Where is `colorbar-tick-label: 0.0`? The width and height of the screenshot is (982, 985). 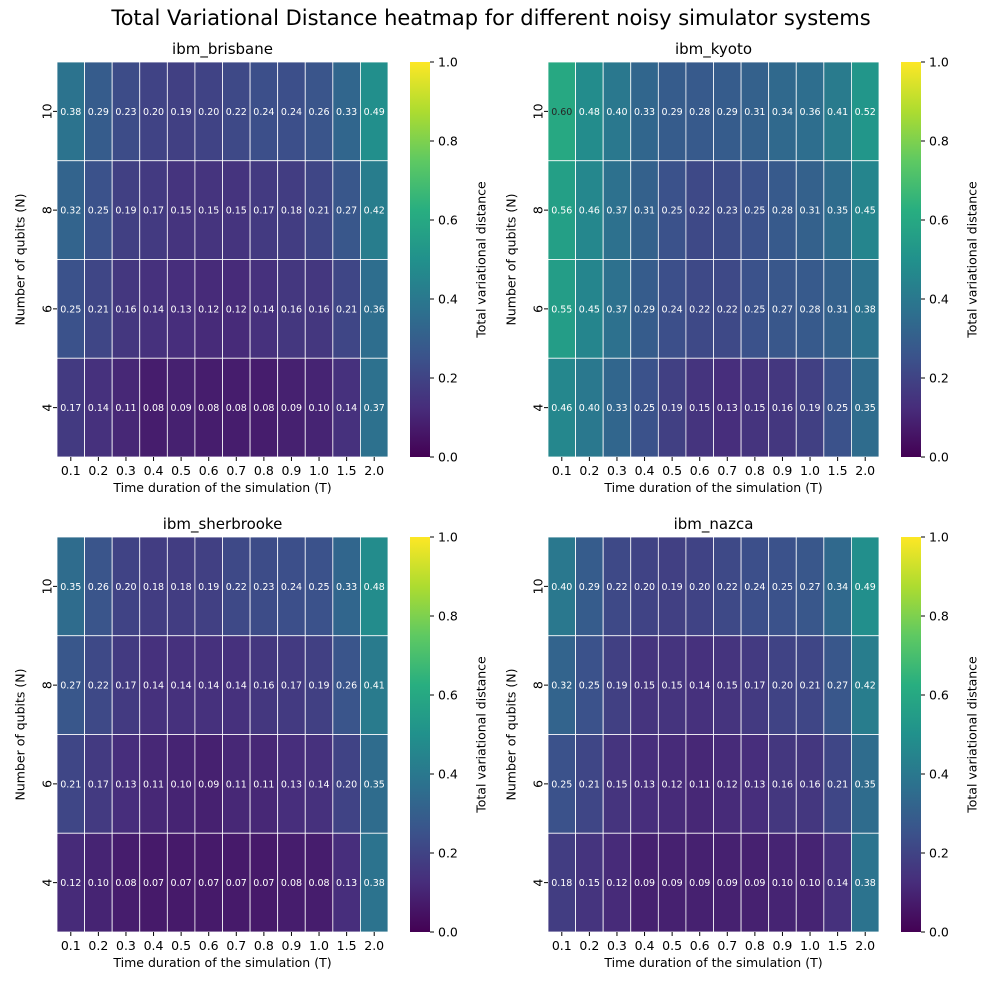
colorbar-tick-label: 0.0 is located at coordinates (448, 932).